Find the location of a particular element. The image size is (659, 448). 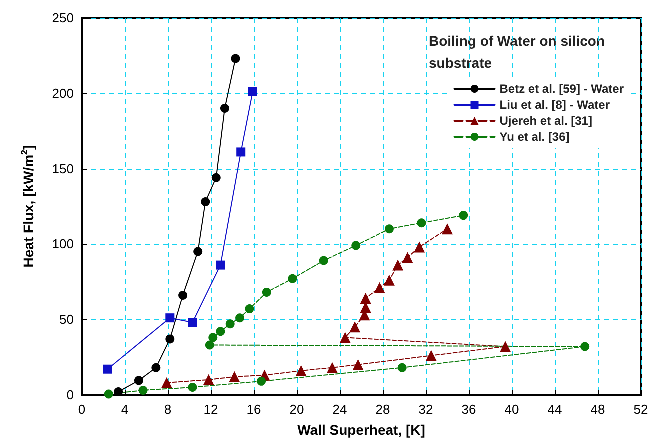

x-tick-label: 0 is located at coordinates (82, 409).